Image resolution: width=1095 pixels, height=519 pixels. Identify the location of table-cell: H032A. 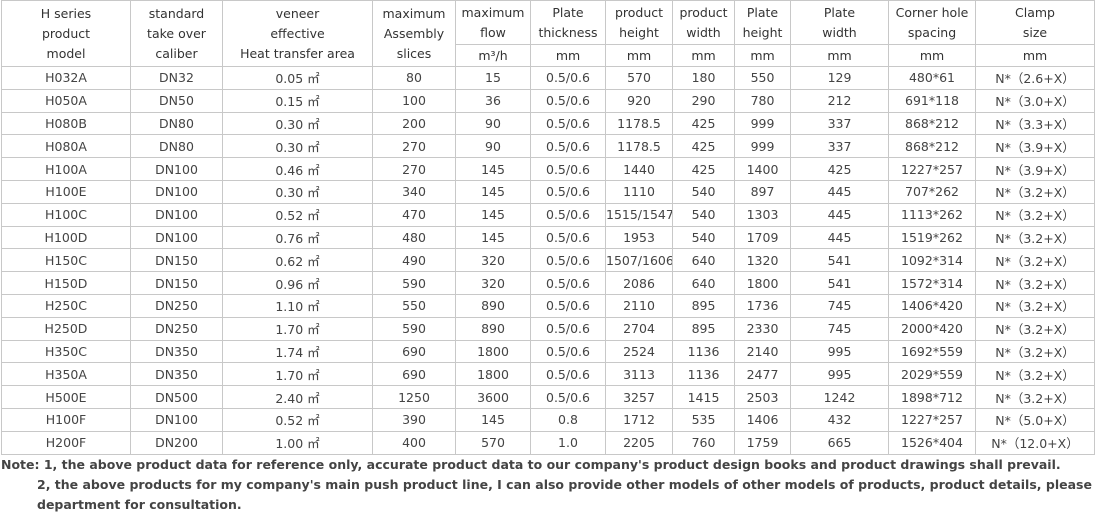
(66, 78).